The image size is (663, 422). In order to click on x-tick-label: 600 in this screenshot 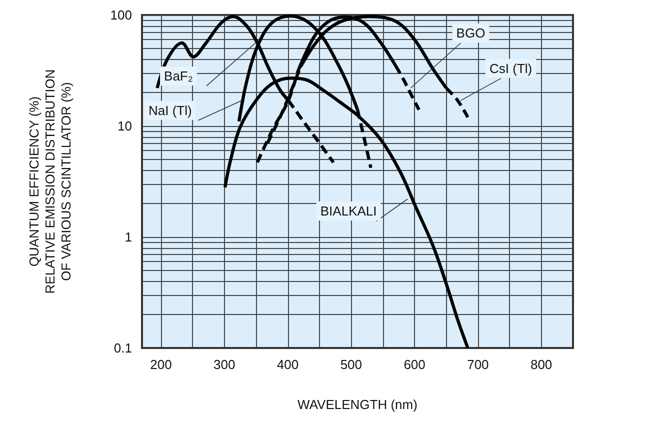, I will do `click(415, 364)`.